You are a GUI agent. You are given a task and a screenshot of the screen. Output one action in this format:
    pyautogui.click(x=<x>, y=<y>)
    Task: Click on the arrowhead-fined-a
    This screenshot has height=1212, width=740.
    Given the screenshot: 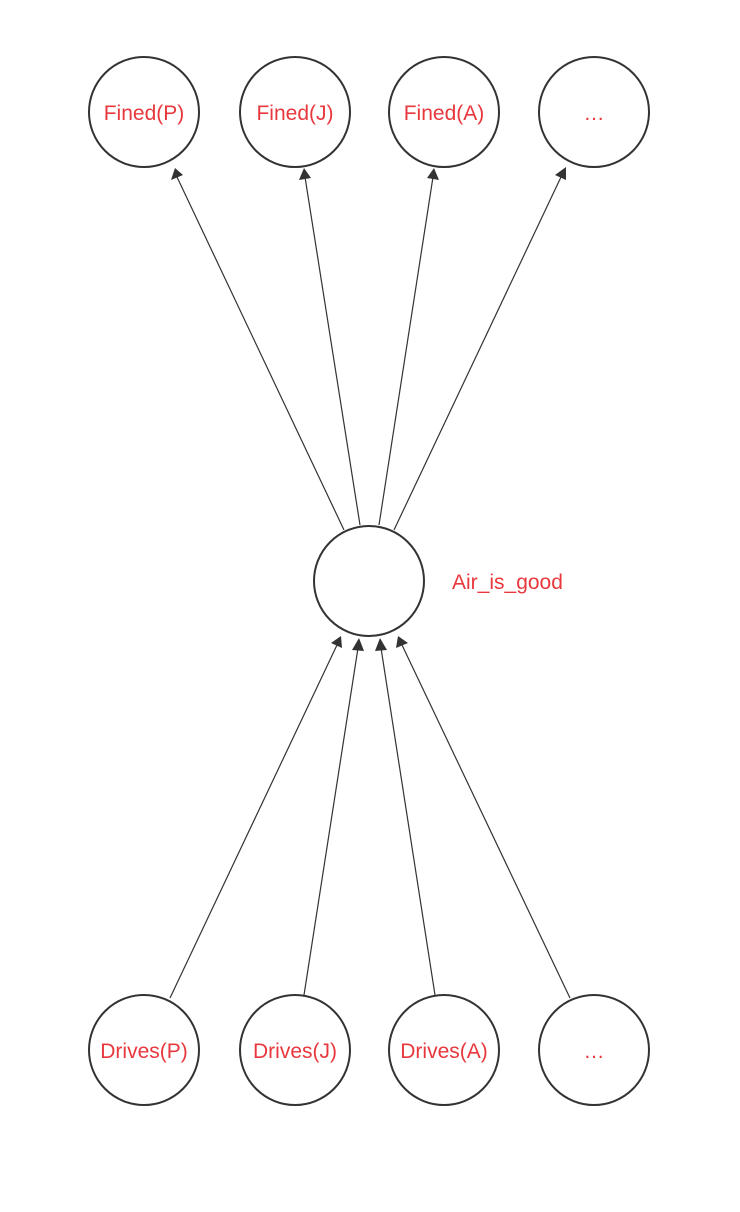 What is the action you would take?
    pyautogui.click(x=433, y=174)
    